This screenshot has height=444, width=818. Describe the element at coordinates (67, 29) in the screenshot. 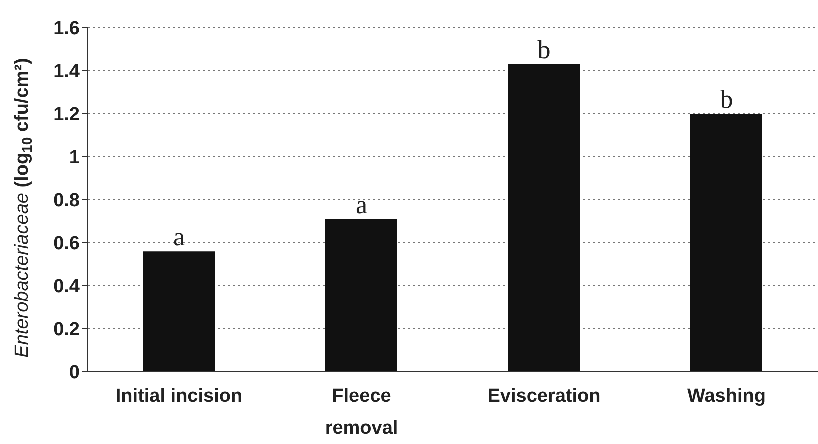

I see `y-tick-label: 1.6` at that location.